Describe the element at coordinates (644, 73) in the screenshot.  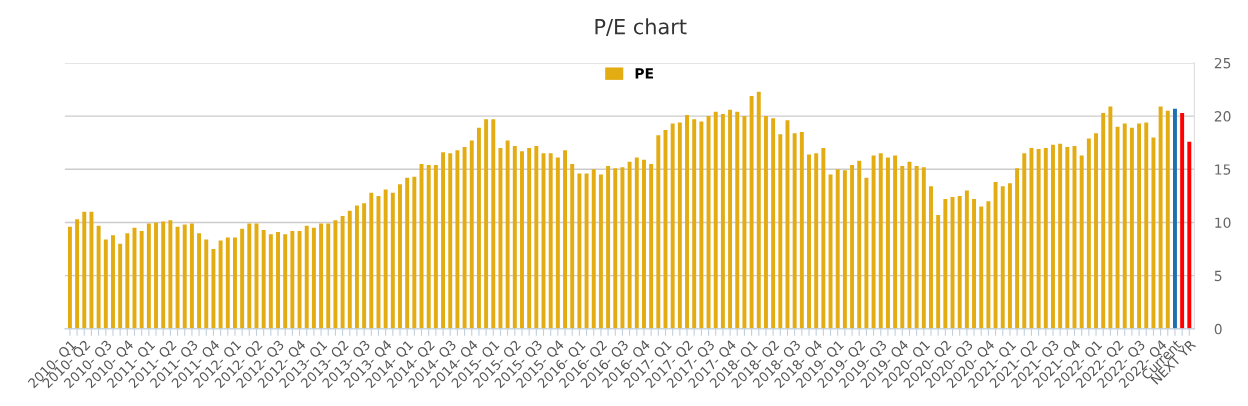
I see `legend-label: PE` at that location.